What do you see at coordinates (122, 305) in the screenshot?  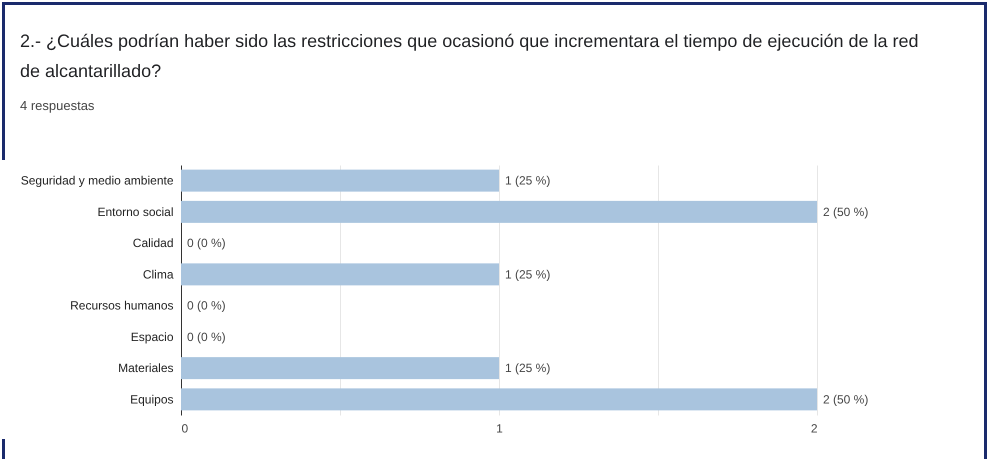 I see `y-tick-label: Recursos humanos` at bounding box center [122, 305].